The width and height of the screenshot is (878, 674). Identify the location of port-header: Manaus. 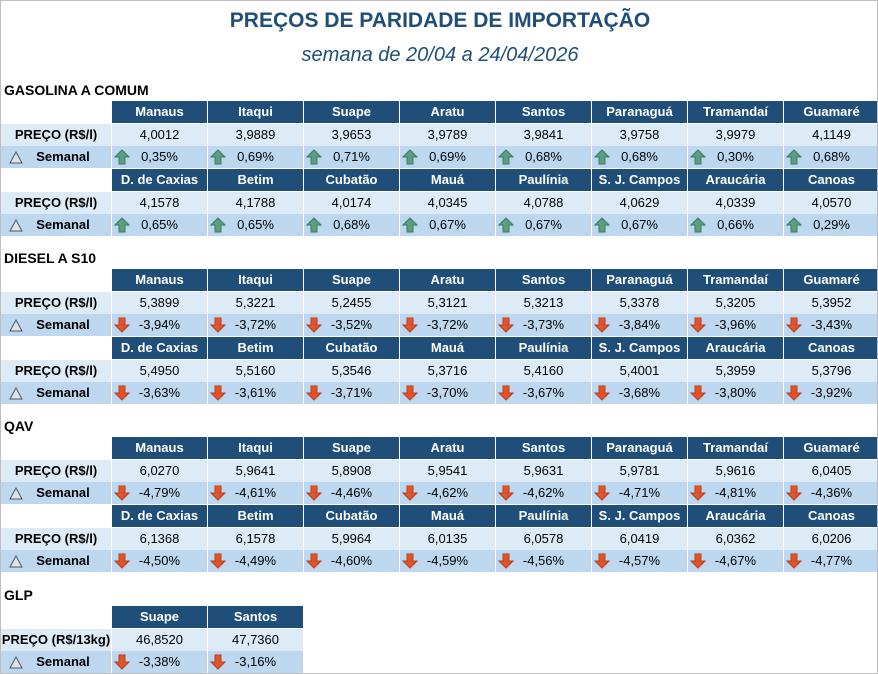
(159, 112).